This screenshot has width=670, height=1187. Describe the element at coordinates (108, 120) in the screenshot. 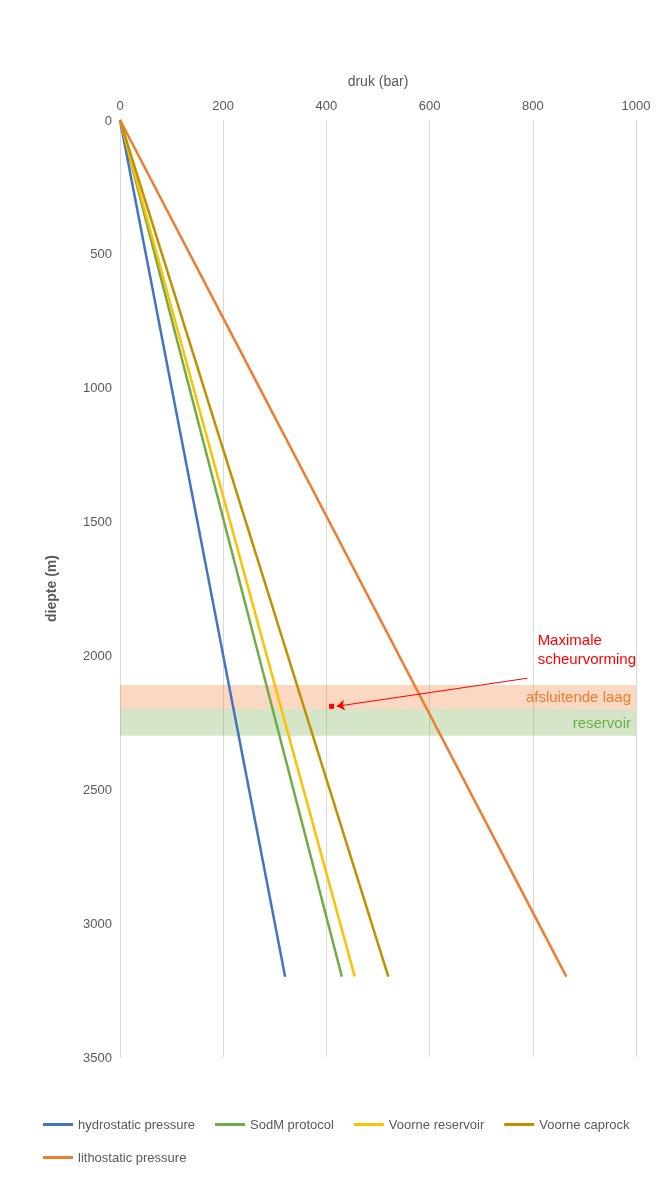

I see `y-tick-label: 0` at that location.